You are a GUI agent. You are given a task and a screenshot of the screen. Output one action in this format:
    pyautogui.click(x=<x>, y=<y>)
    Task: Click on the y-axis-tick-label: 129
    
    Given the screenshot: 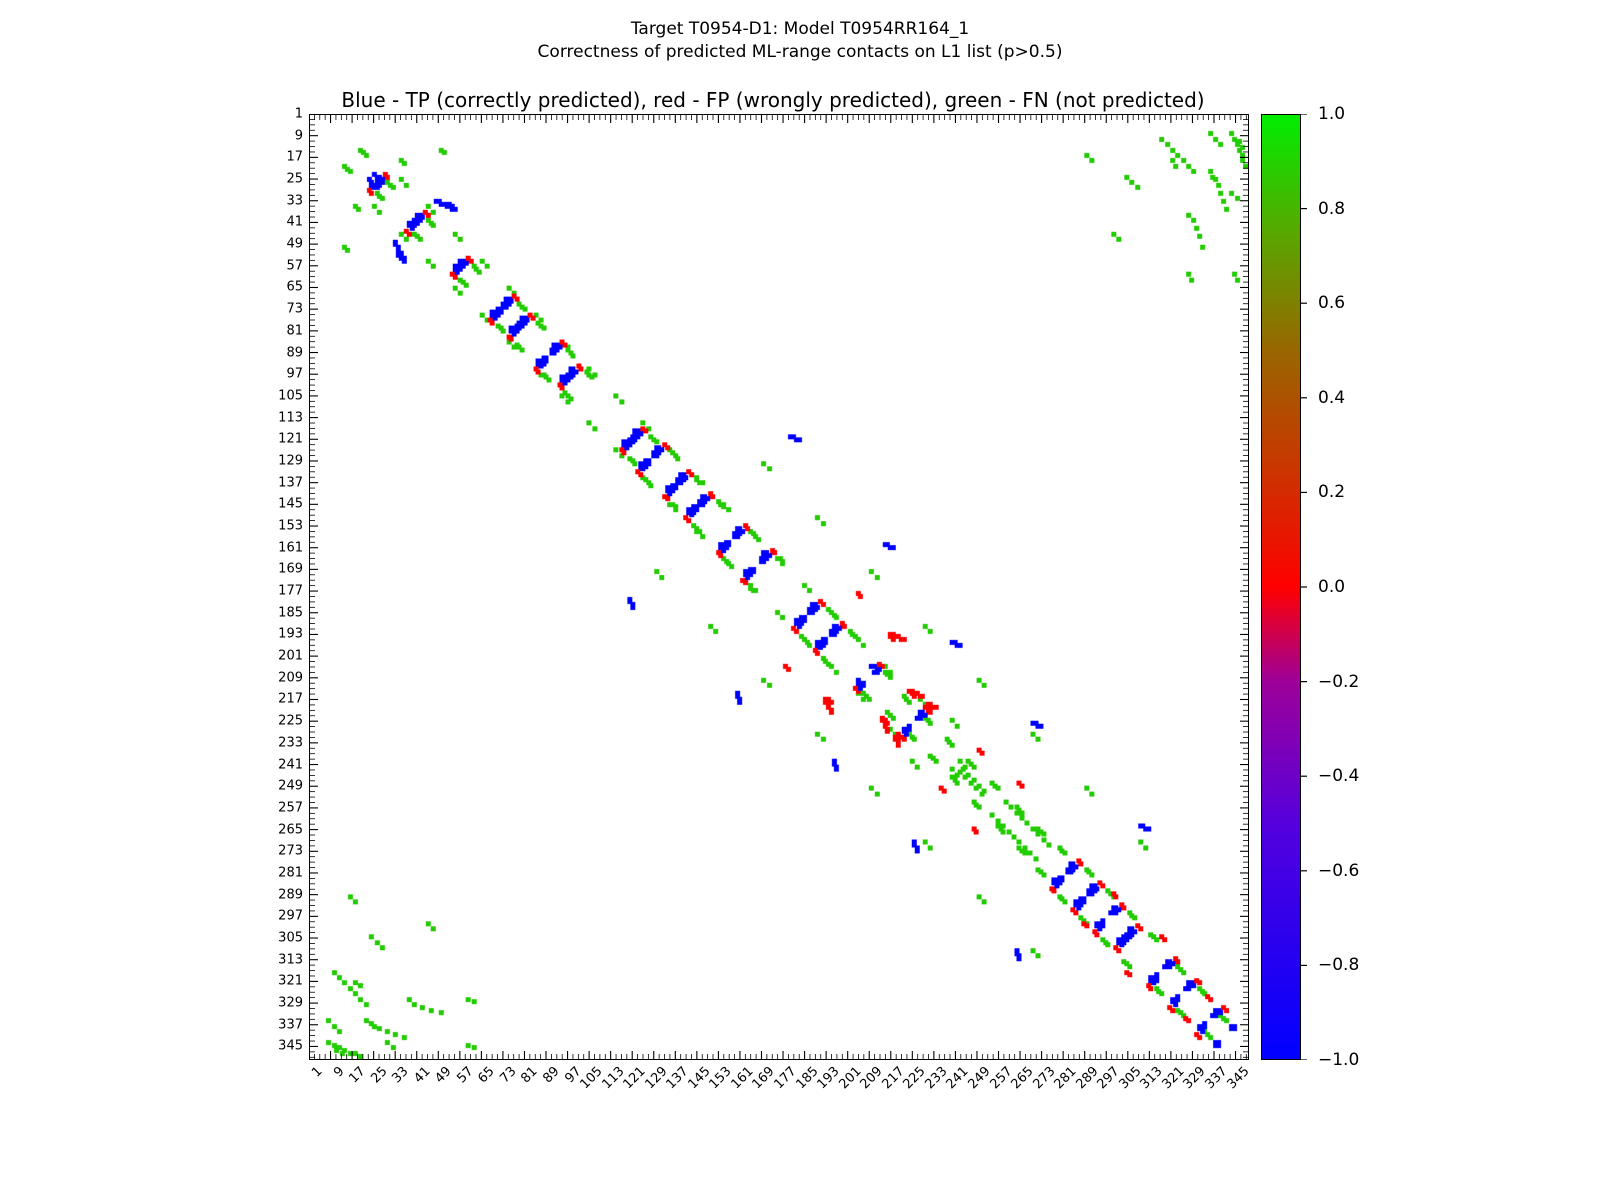 What is the action you would take?
    pyautogui.click(x=290, y=461)
    